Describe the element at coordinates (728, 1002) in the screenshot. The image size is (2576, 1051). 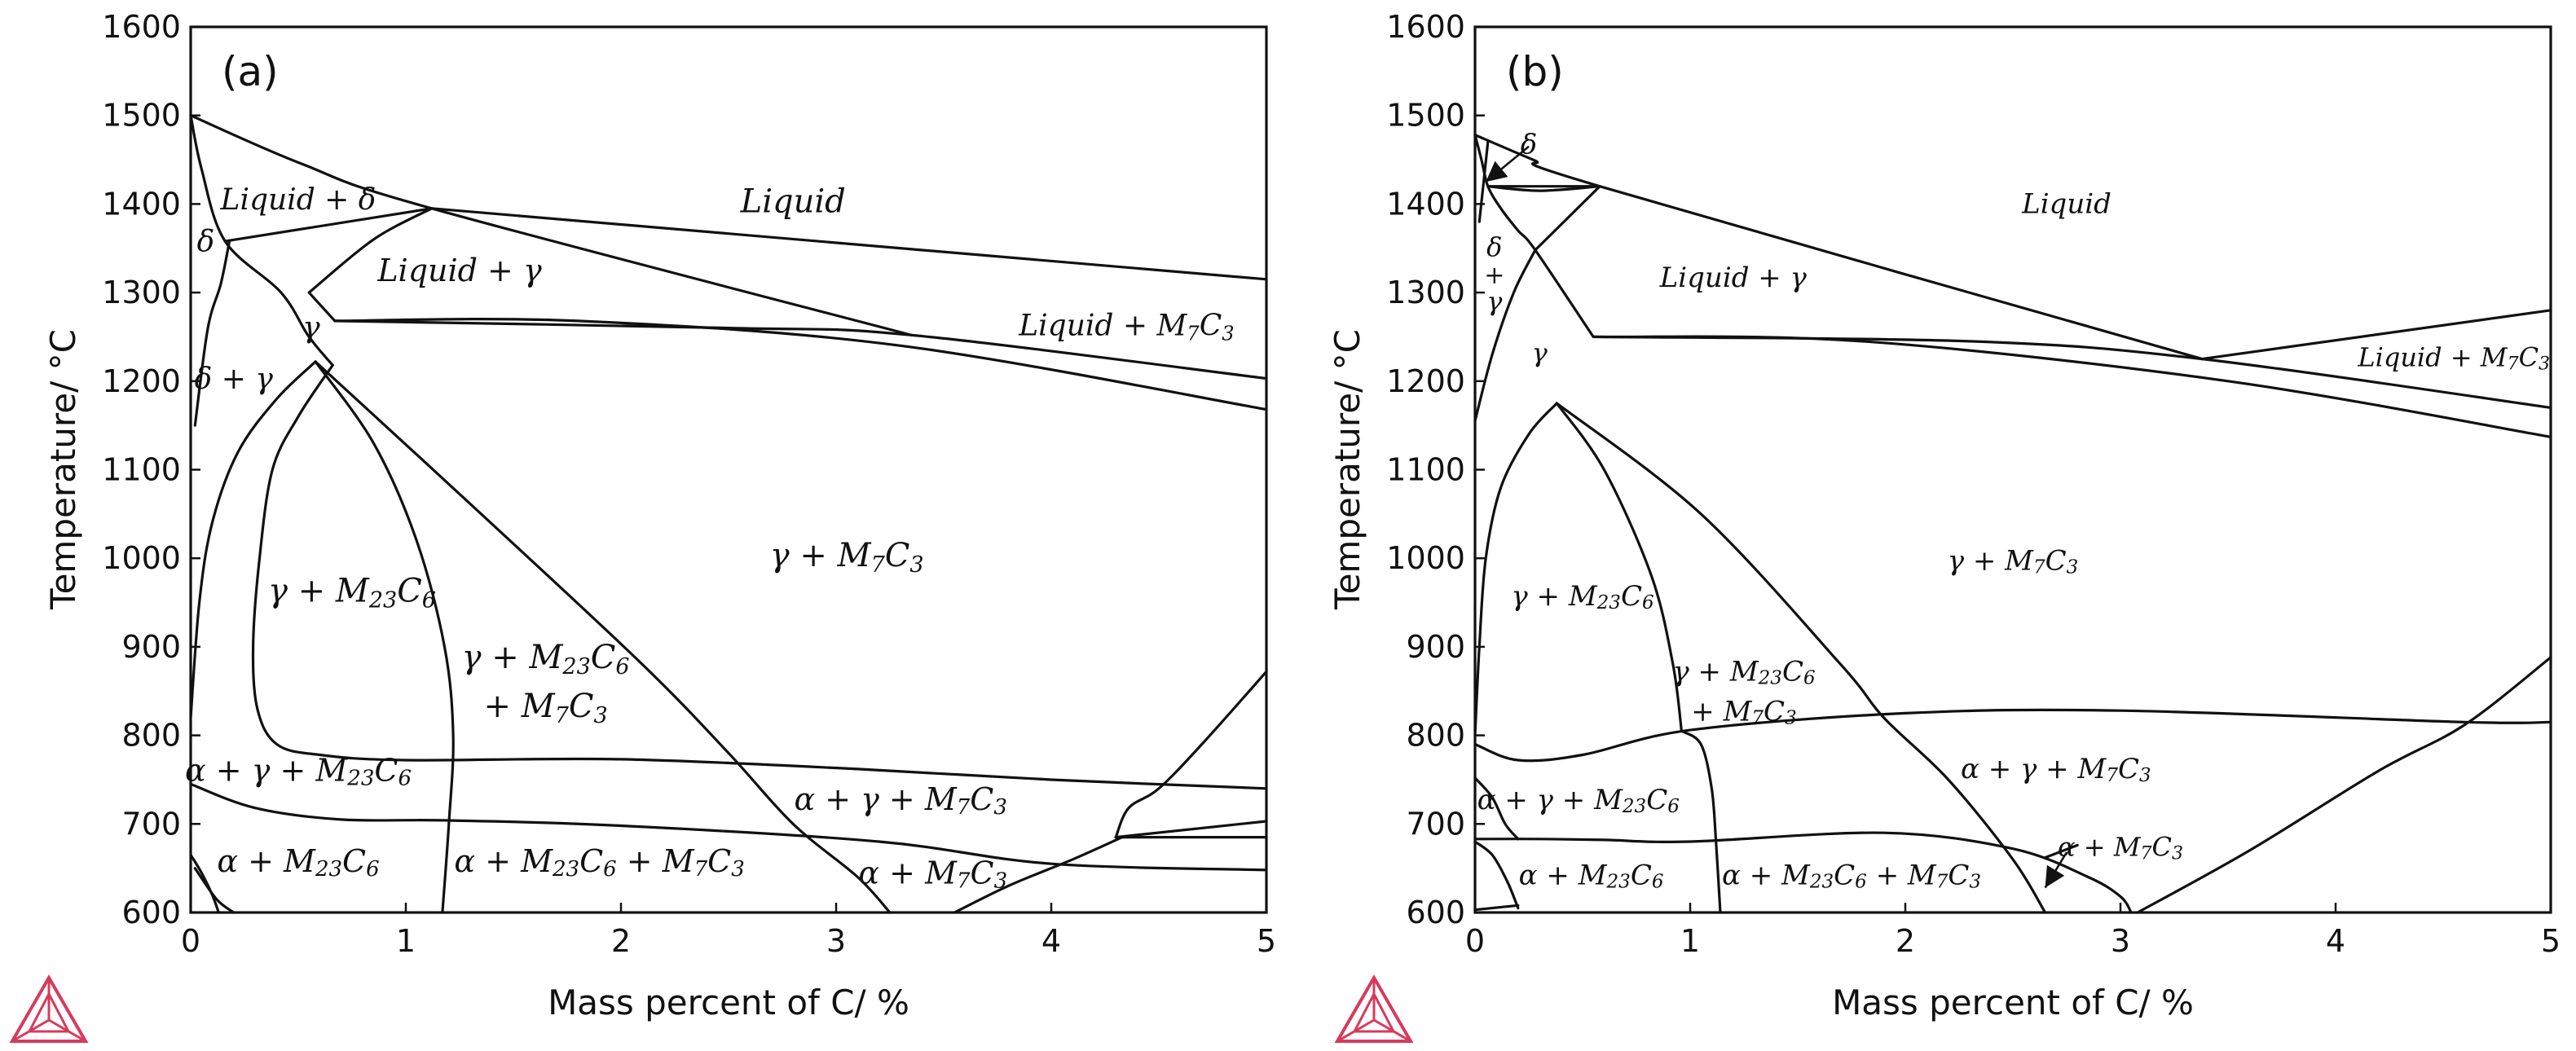
I see `x-axis-label-a: Mass percent of C/ %` at that location.